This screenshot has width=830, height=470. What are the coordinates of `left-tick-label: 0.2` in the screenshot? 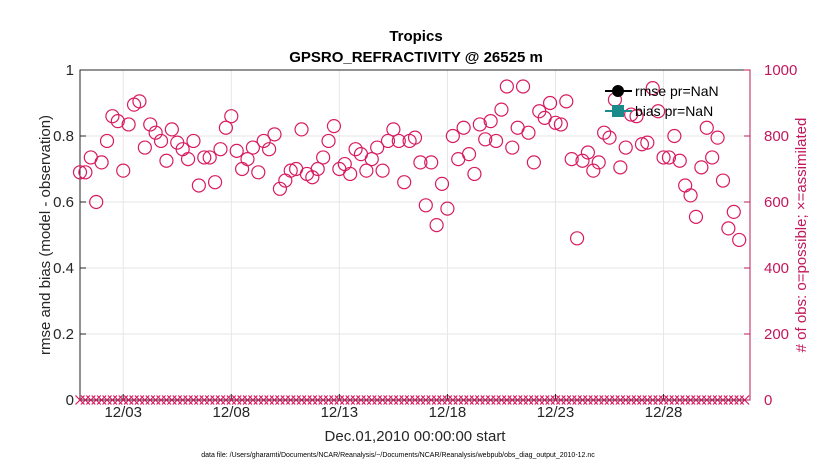 It's located at (63, 334).